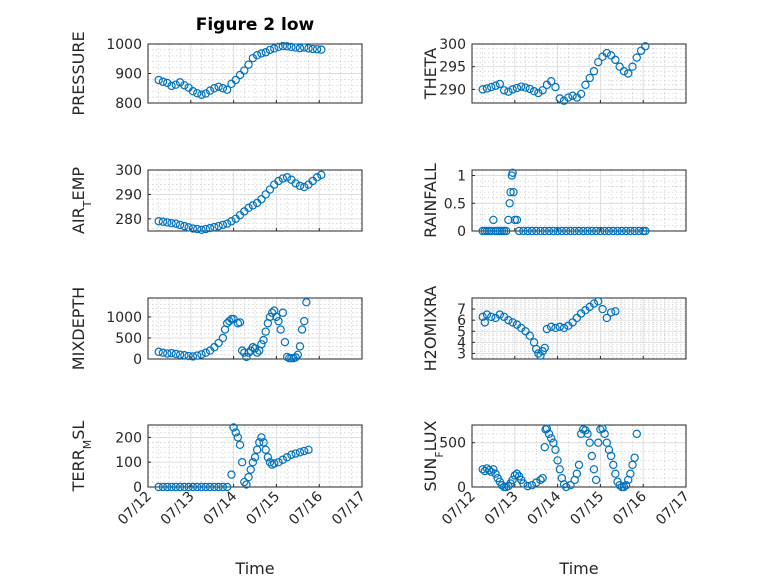 The image size is (778, 583). Describe the element at coordinates (673, 509) in the screenshot. I see `x-tick-label: 07/17` at that location.